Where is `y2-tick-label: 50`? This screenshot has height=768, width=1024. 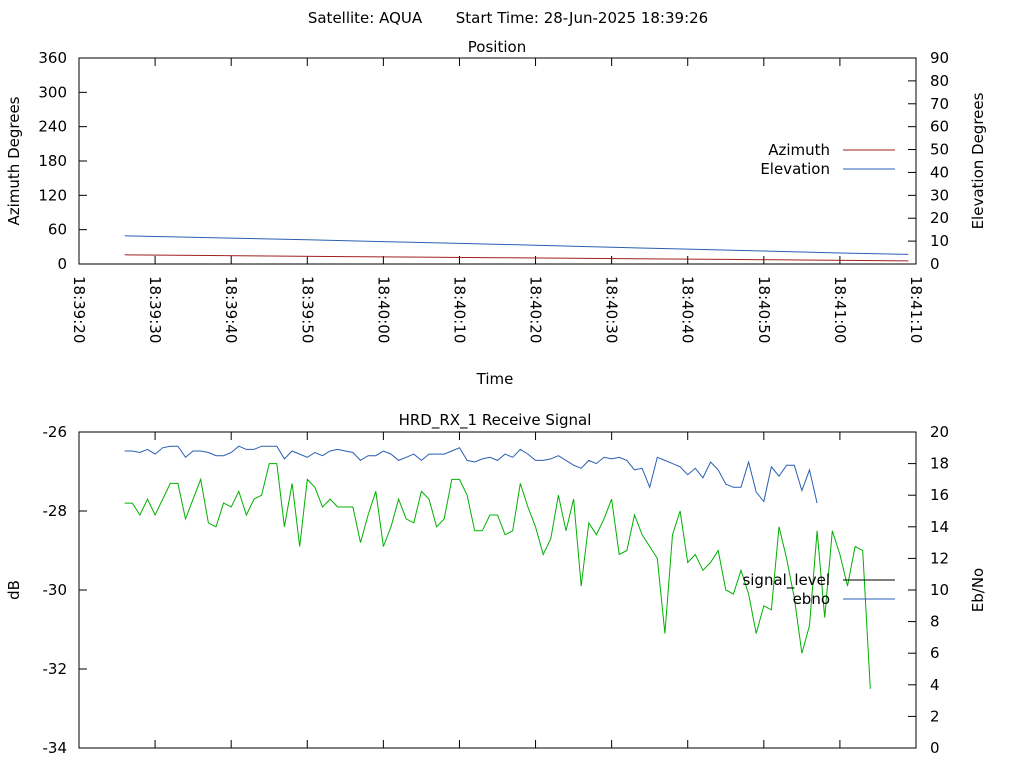 y2-tick-label: 50 is located at coordinates (939, 150).